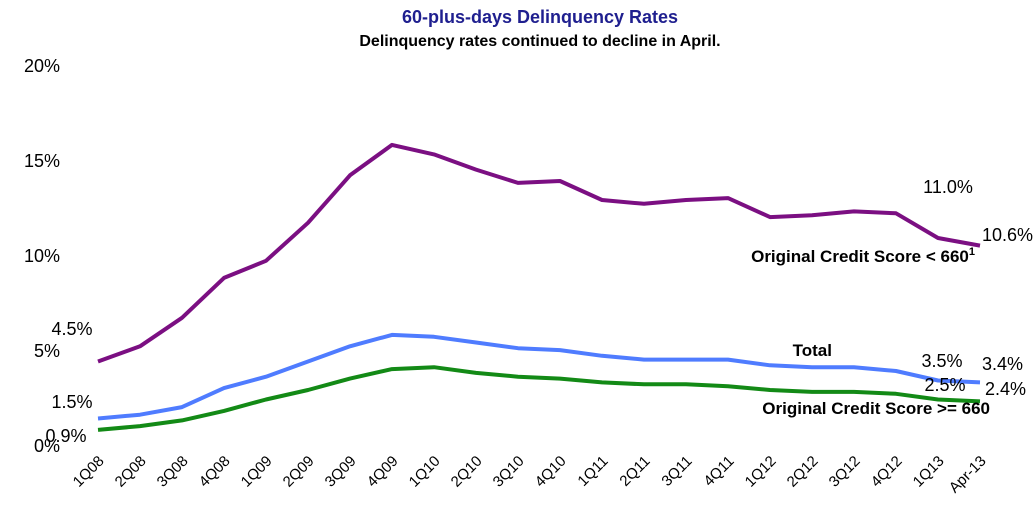  What do you see at coordinates (761, 472) in the screenshot?
I see `x-tick-label: 1Q12` at bounding box center [761, 472].